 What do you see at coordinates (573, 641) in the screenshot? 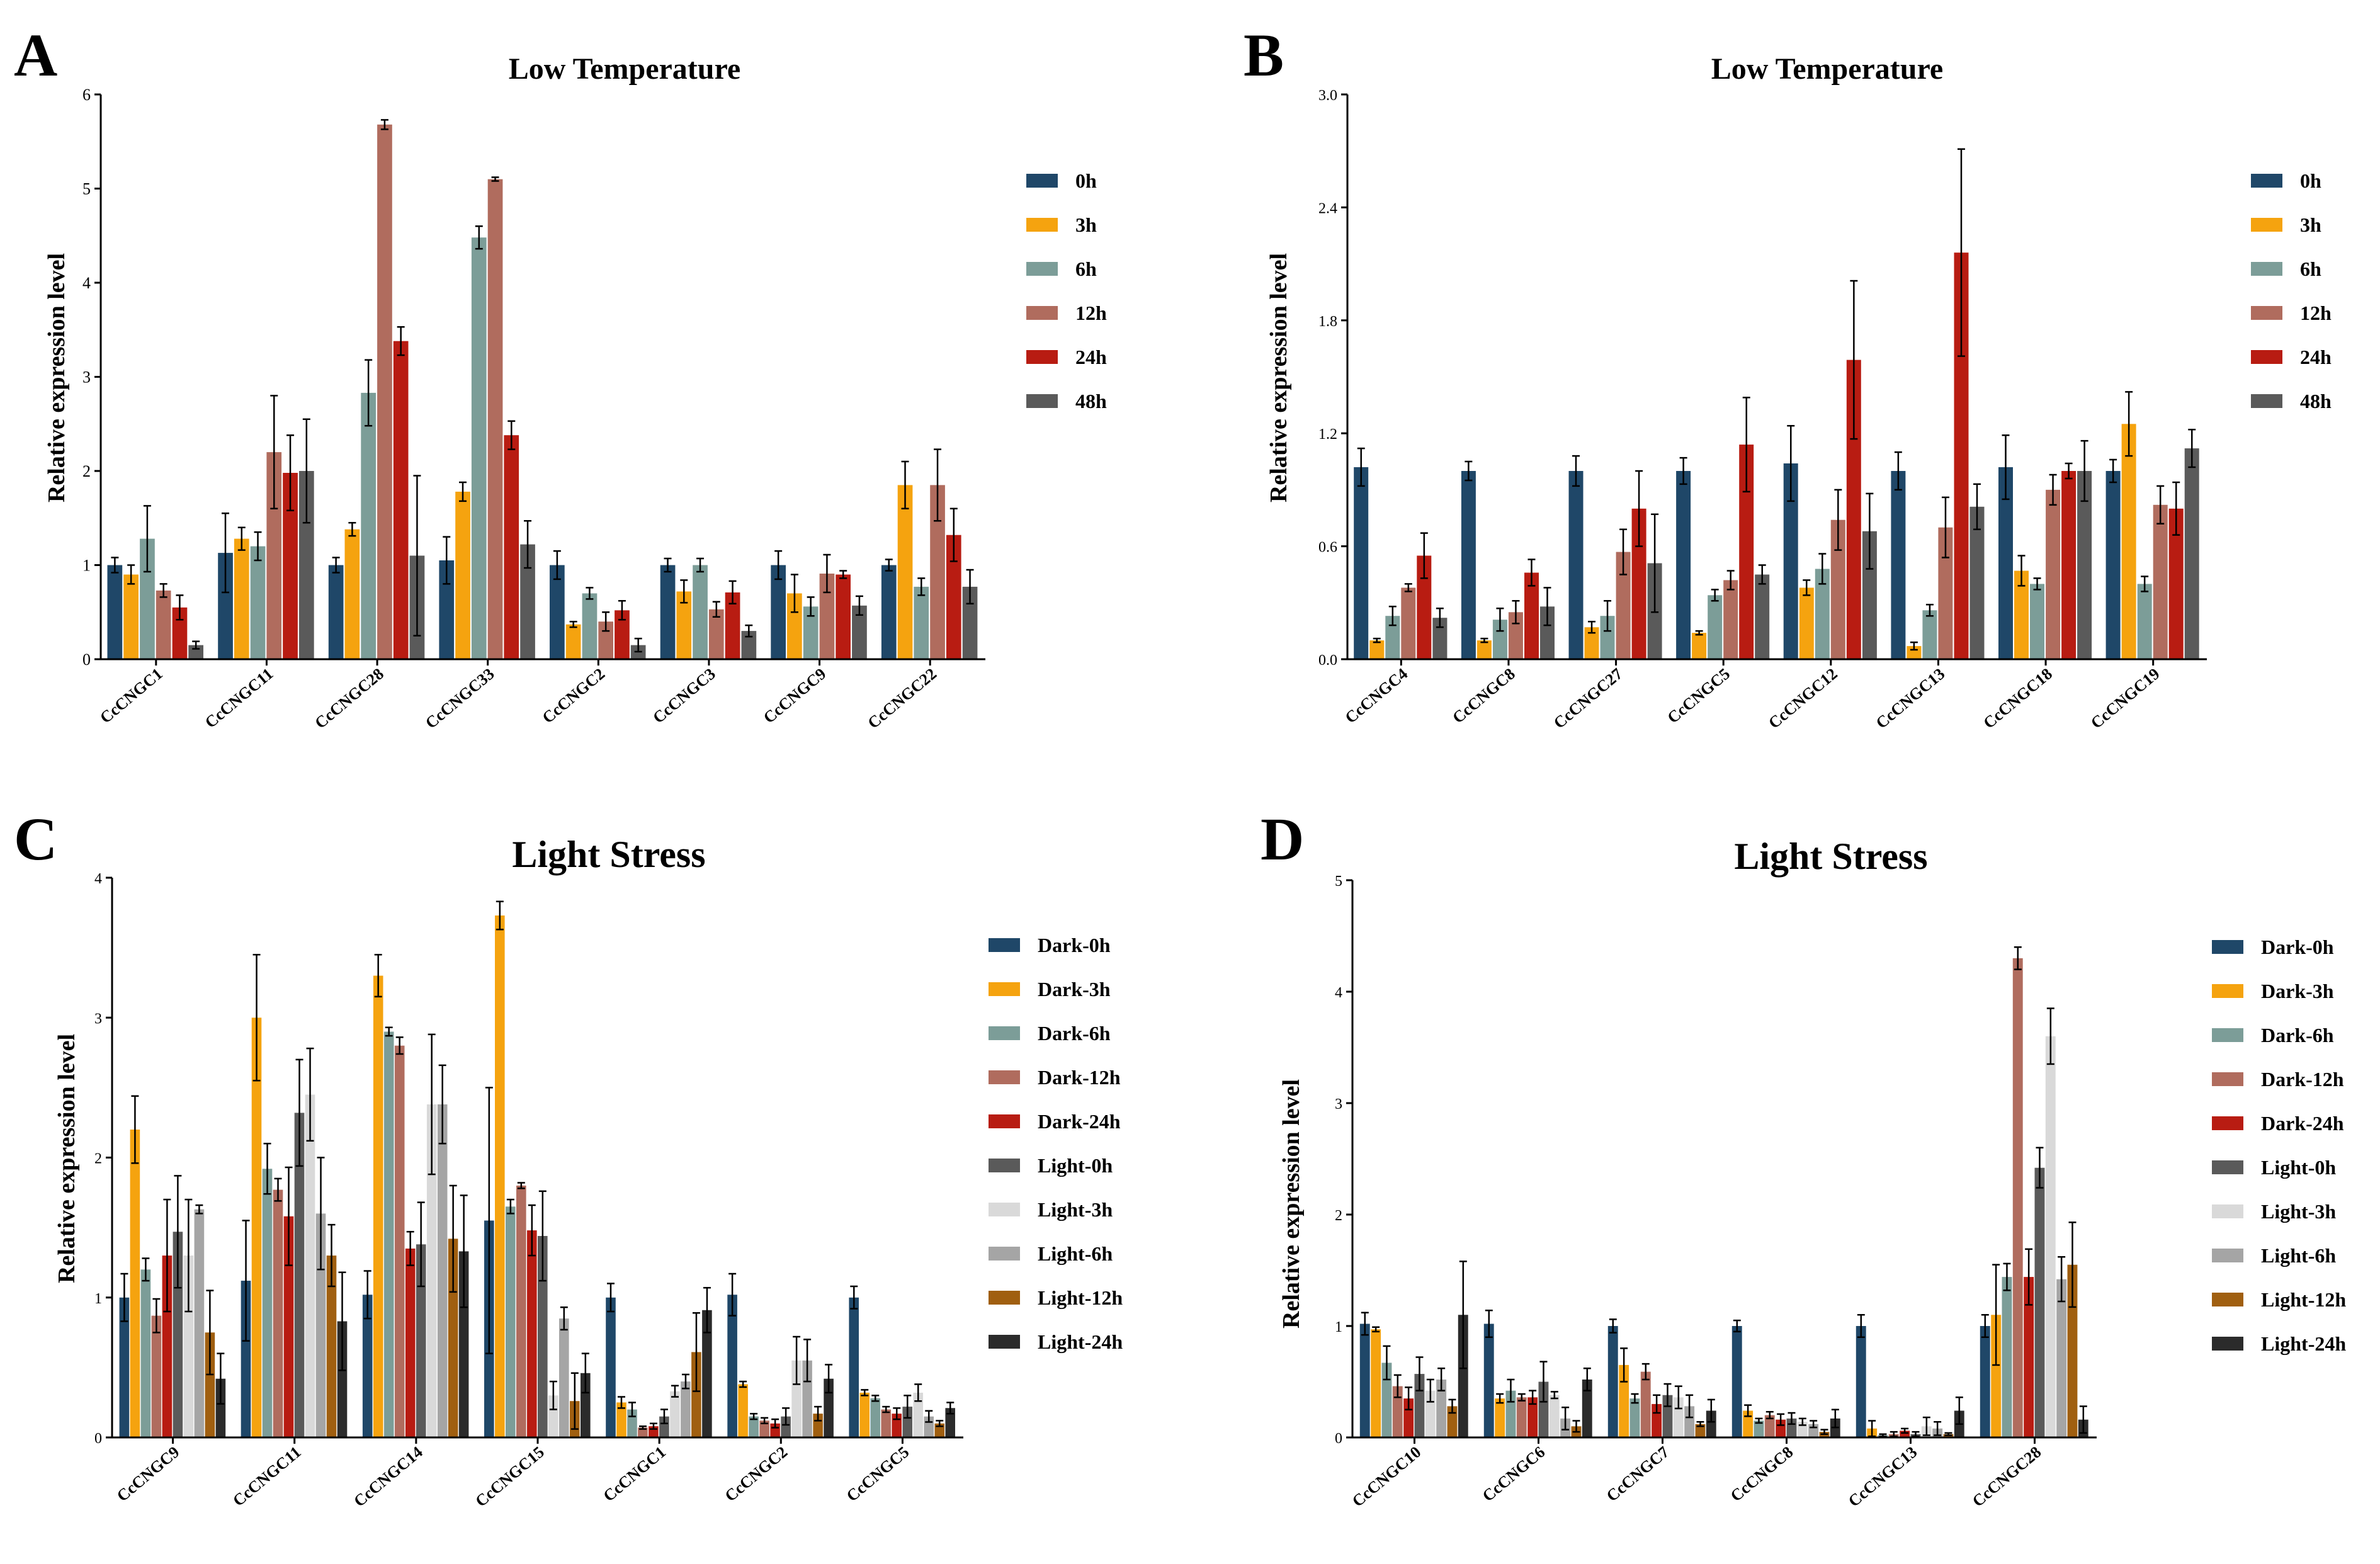
I see `bar-a-cccngc2-3h` at bounding box center [573, 641].